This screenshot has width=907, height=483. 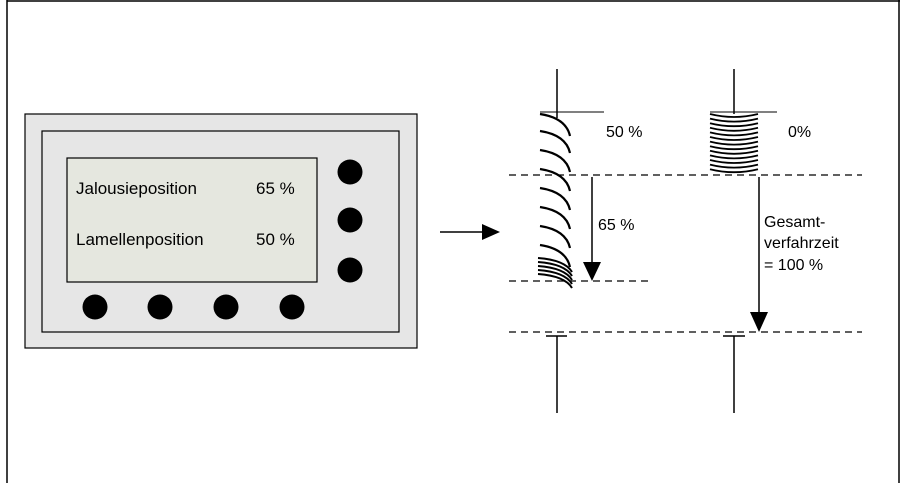 I want to click on right-travel-arrowhead, so click(x=759, y=322).